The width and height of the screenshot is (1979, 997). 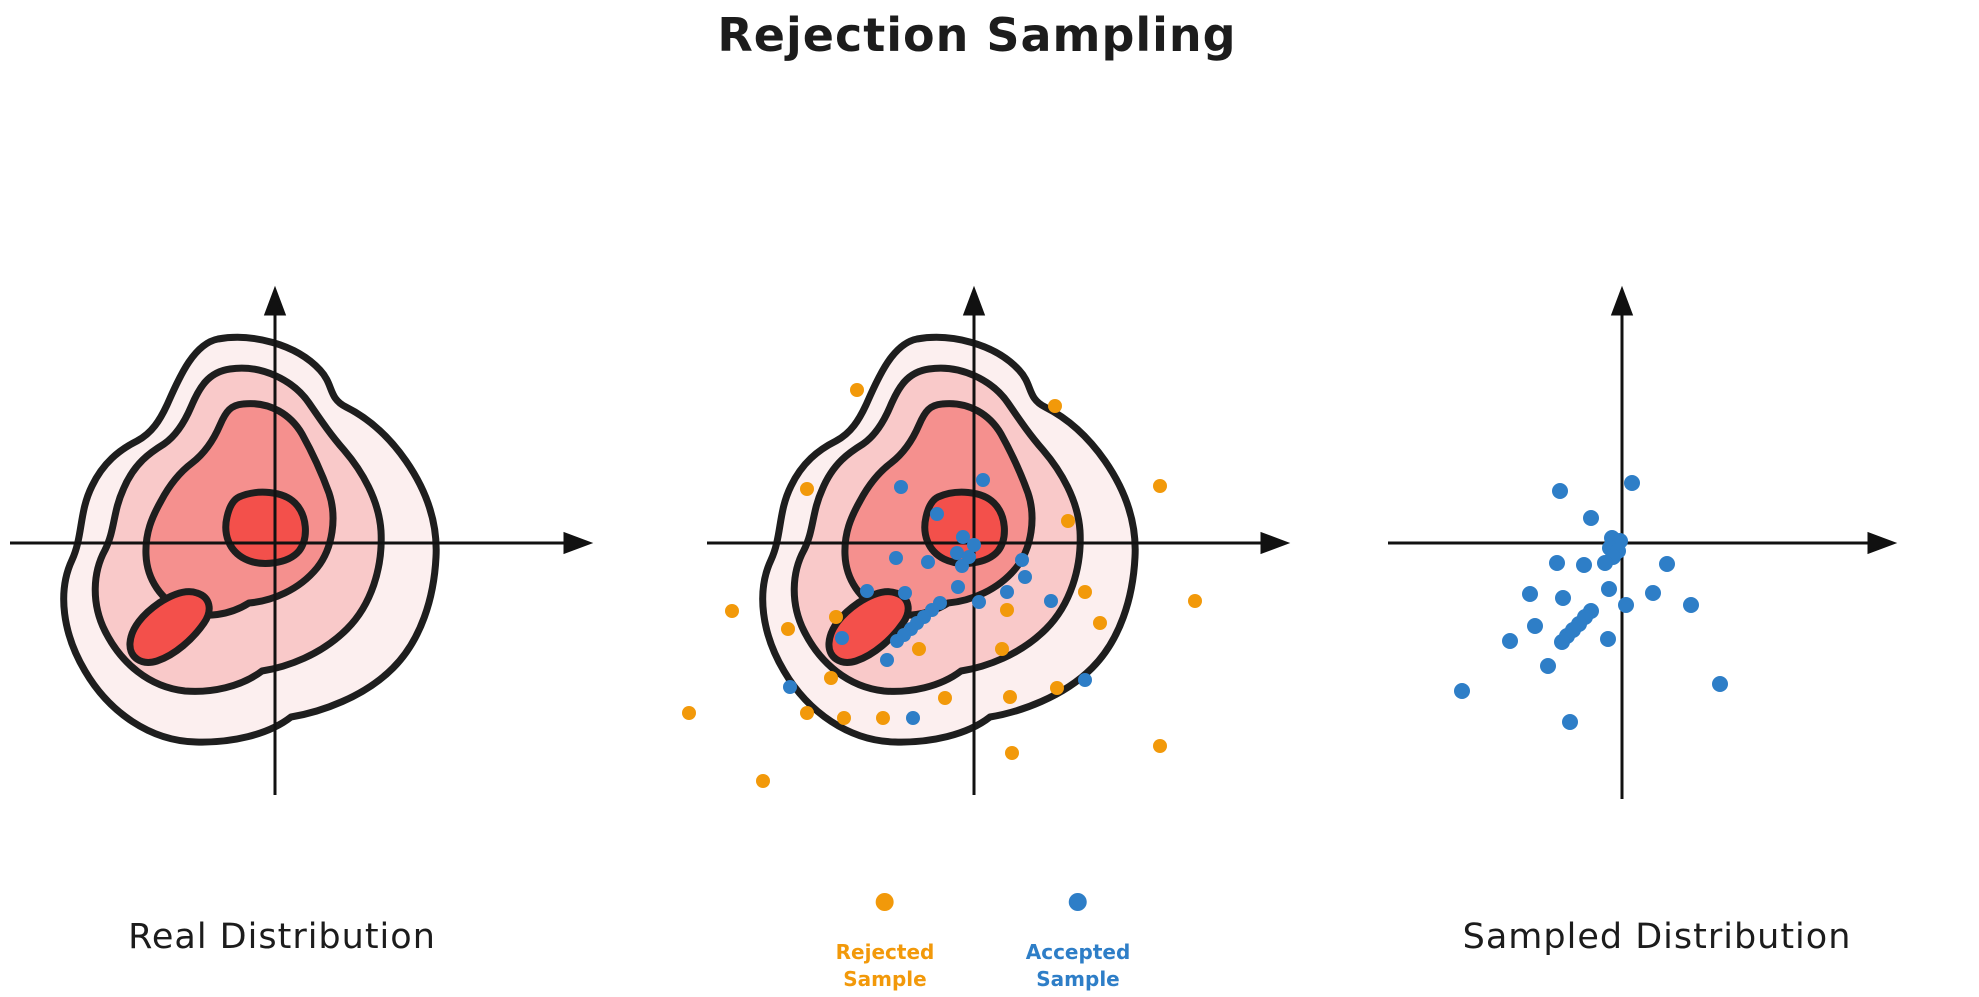 What do you see at coordinates (937, 599) in the screenshot?
I see `accepted-samples-group` at bounding box center [937, 599].